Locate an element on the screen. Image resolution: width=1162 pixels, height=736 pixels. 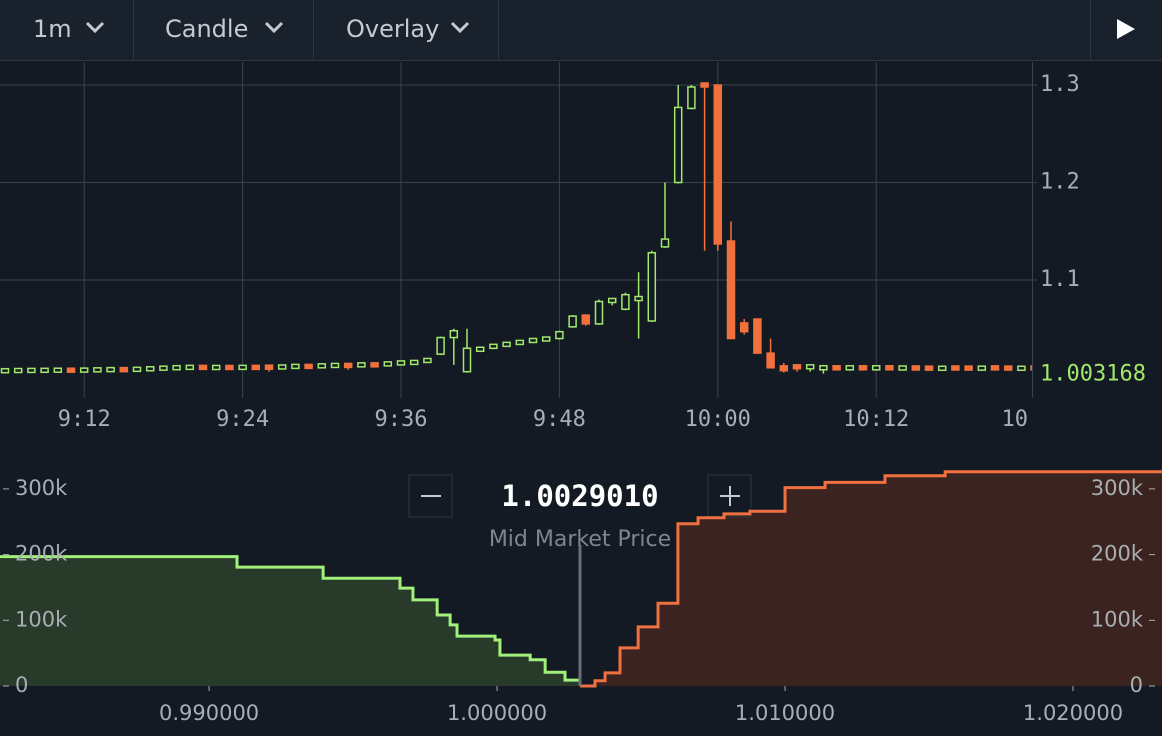
y-tick-label: 1.3 is located at coordinates (1060, 84).